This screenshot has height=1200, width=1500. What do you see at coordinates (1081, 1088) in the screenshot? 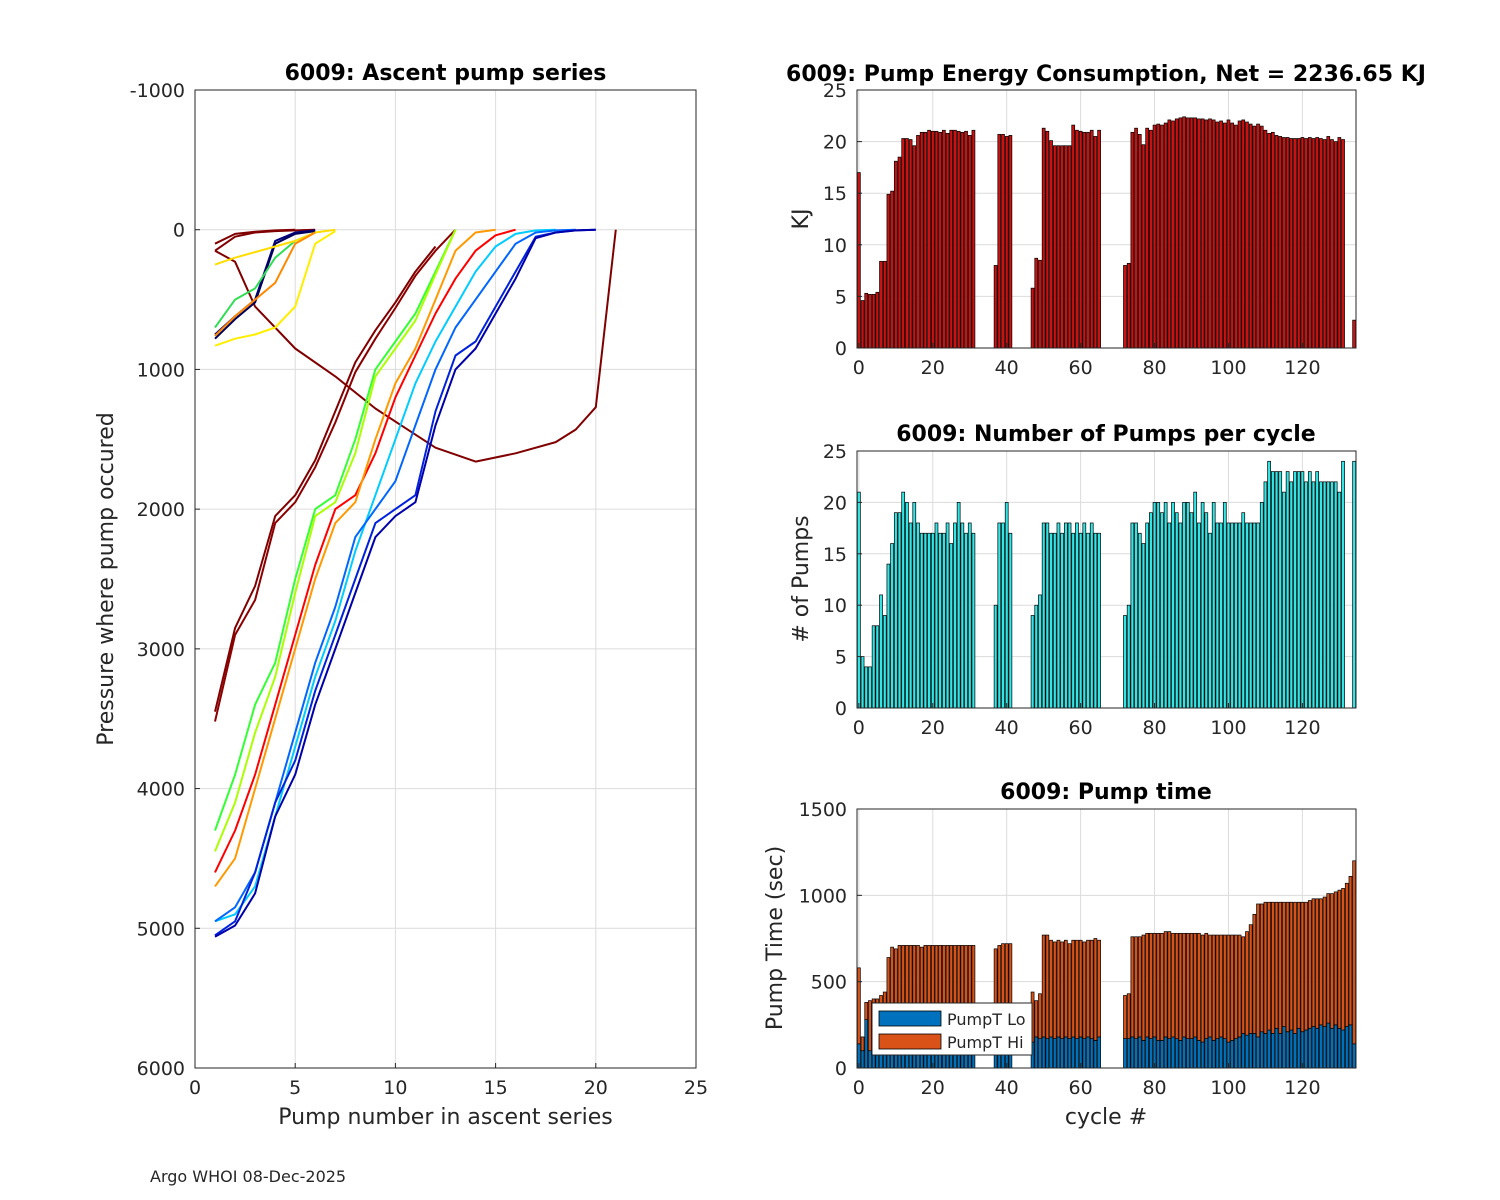
I see `x-tick-label: 60` at bounding box center [1081, 1088].